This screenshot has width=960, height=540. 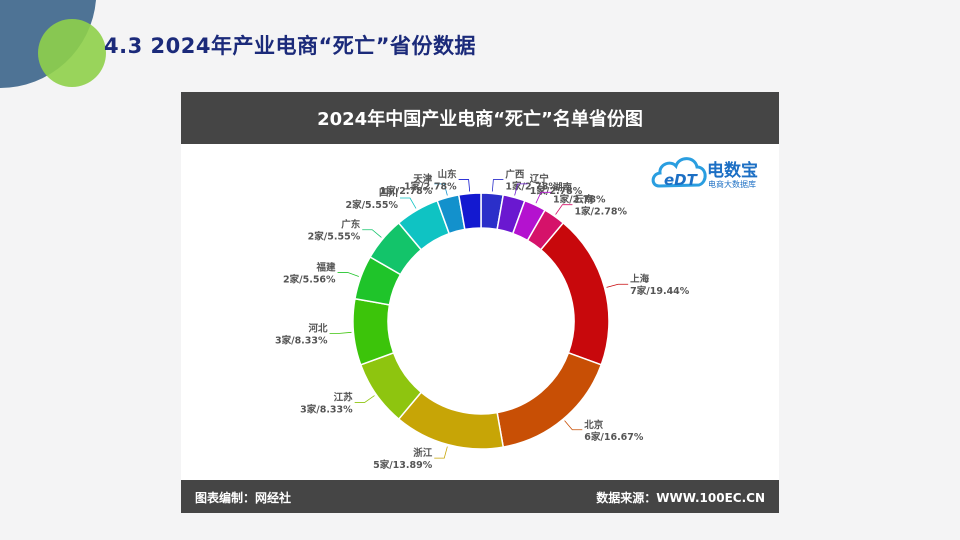 What do you see at coordinates (540, 179) in the screenshot?
I see `slice-label-name: 辽宁` at bounding box center [540, 179].